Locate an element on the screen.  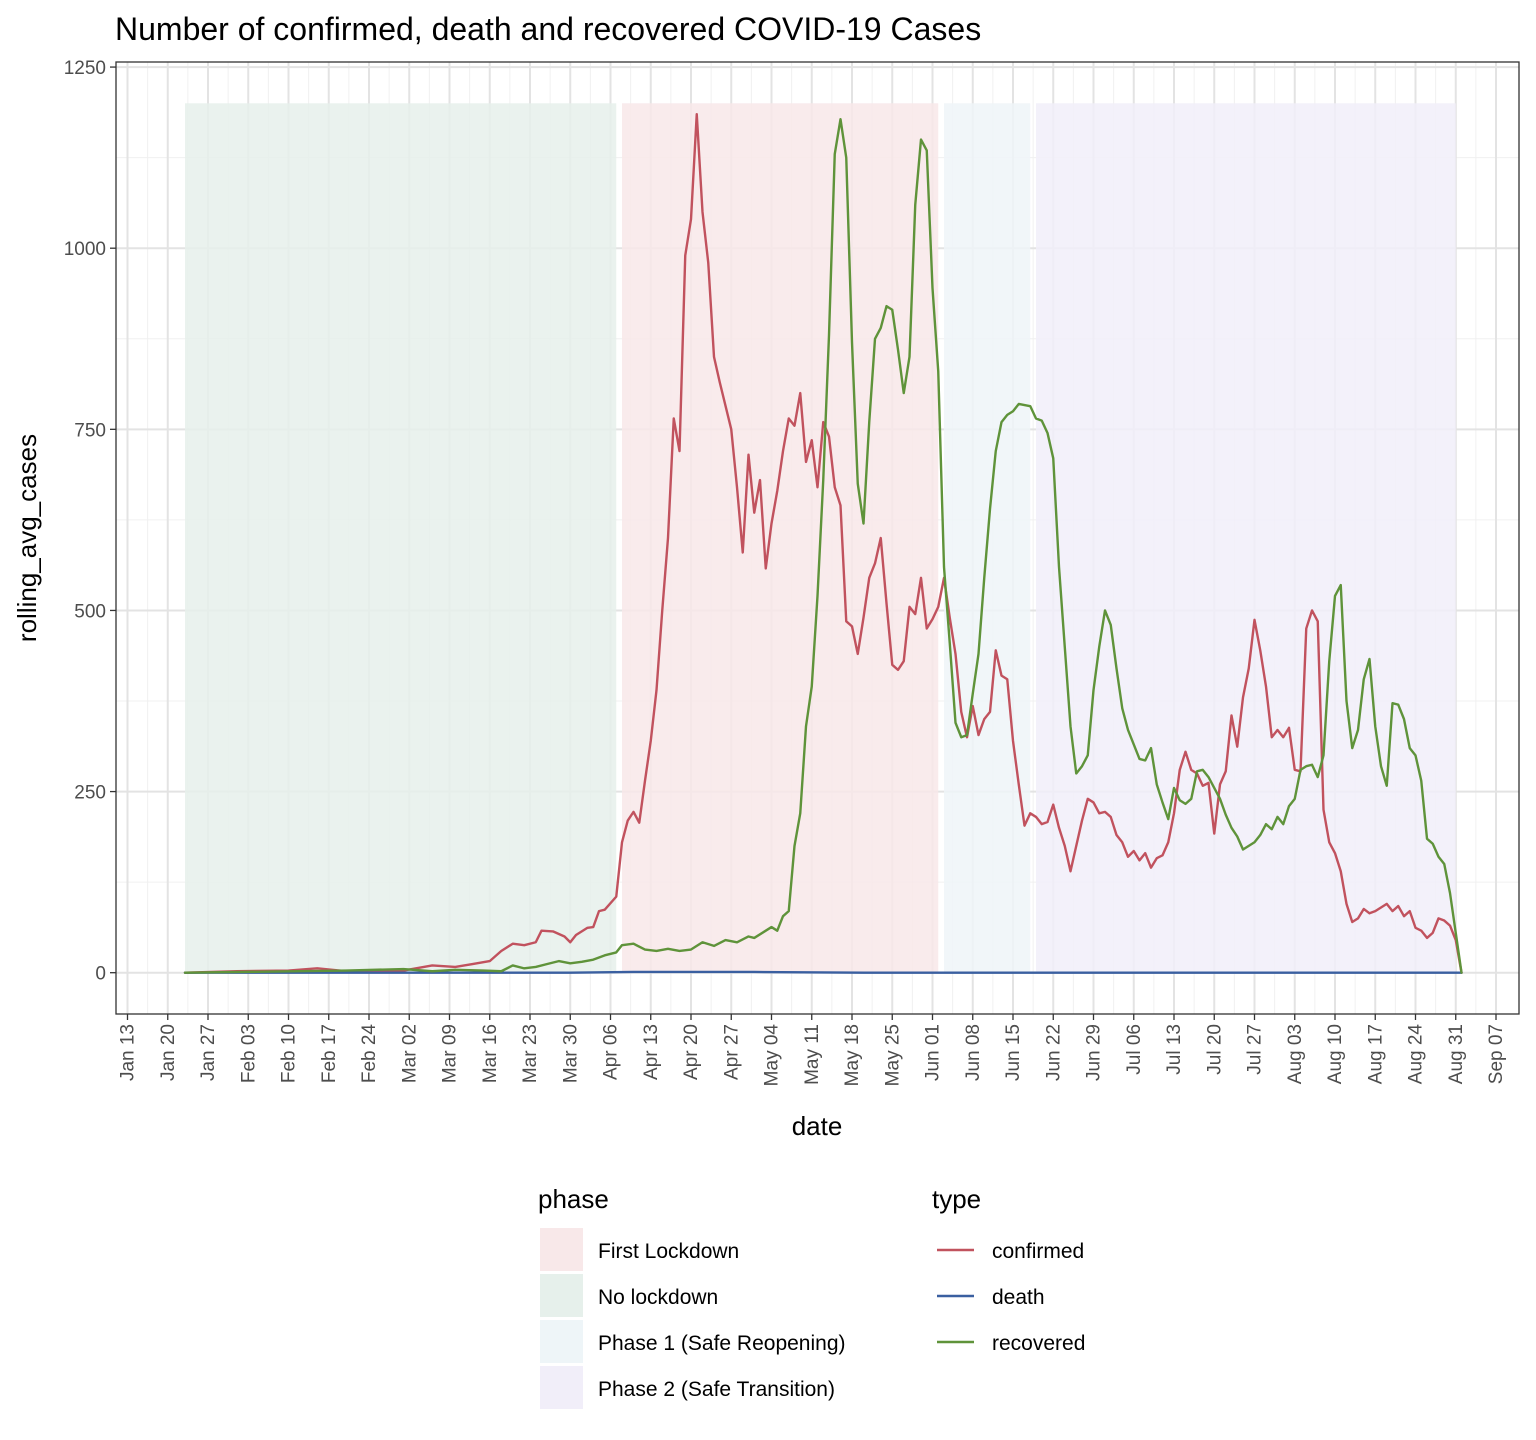
legend-label: Phase 1 (Safe Reopening) is located at coordinates (722, 1343).